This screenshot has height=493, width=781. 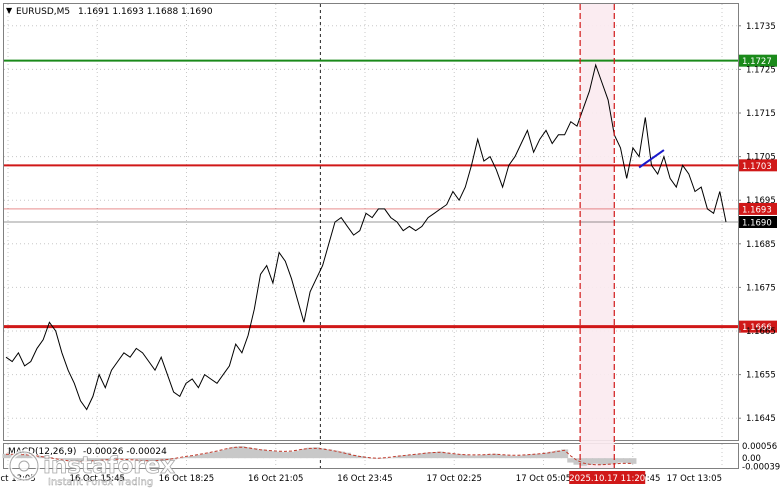 What do you see at coordinates (607, 479) in the screenshot?
I see `time-highlight-label: 2025.10.17 11:20` at bounding box center [607, 479].